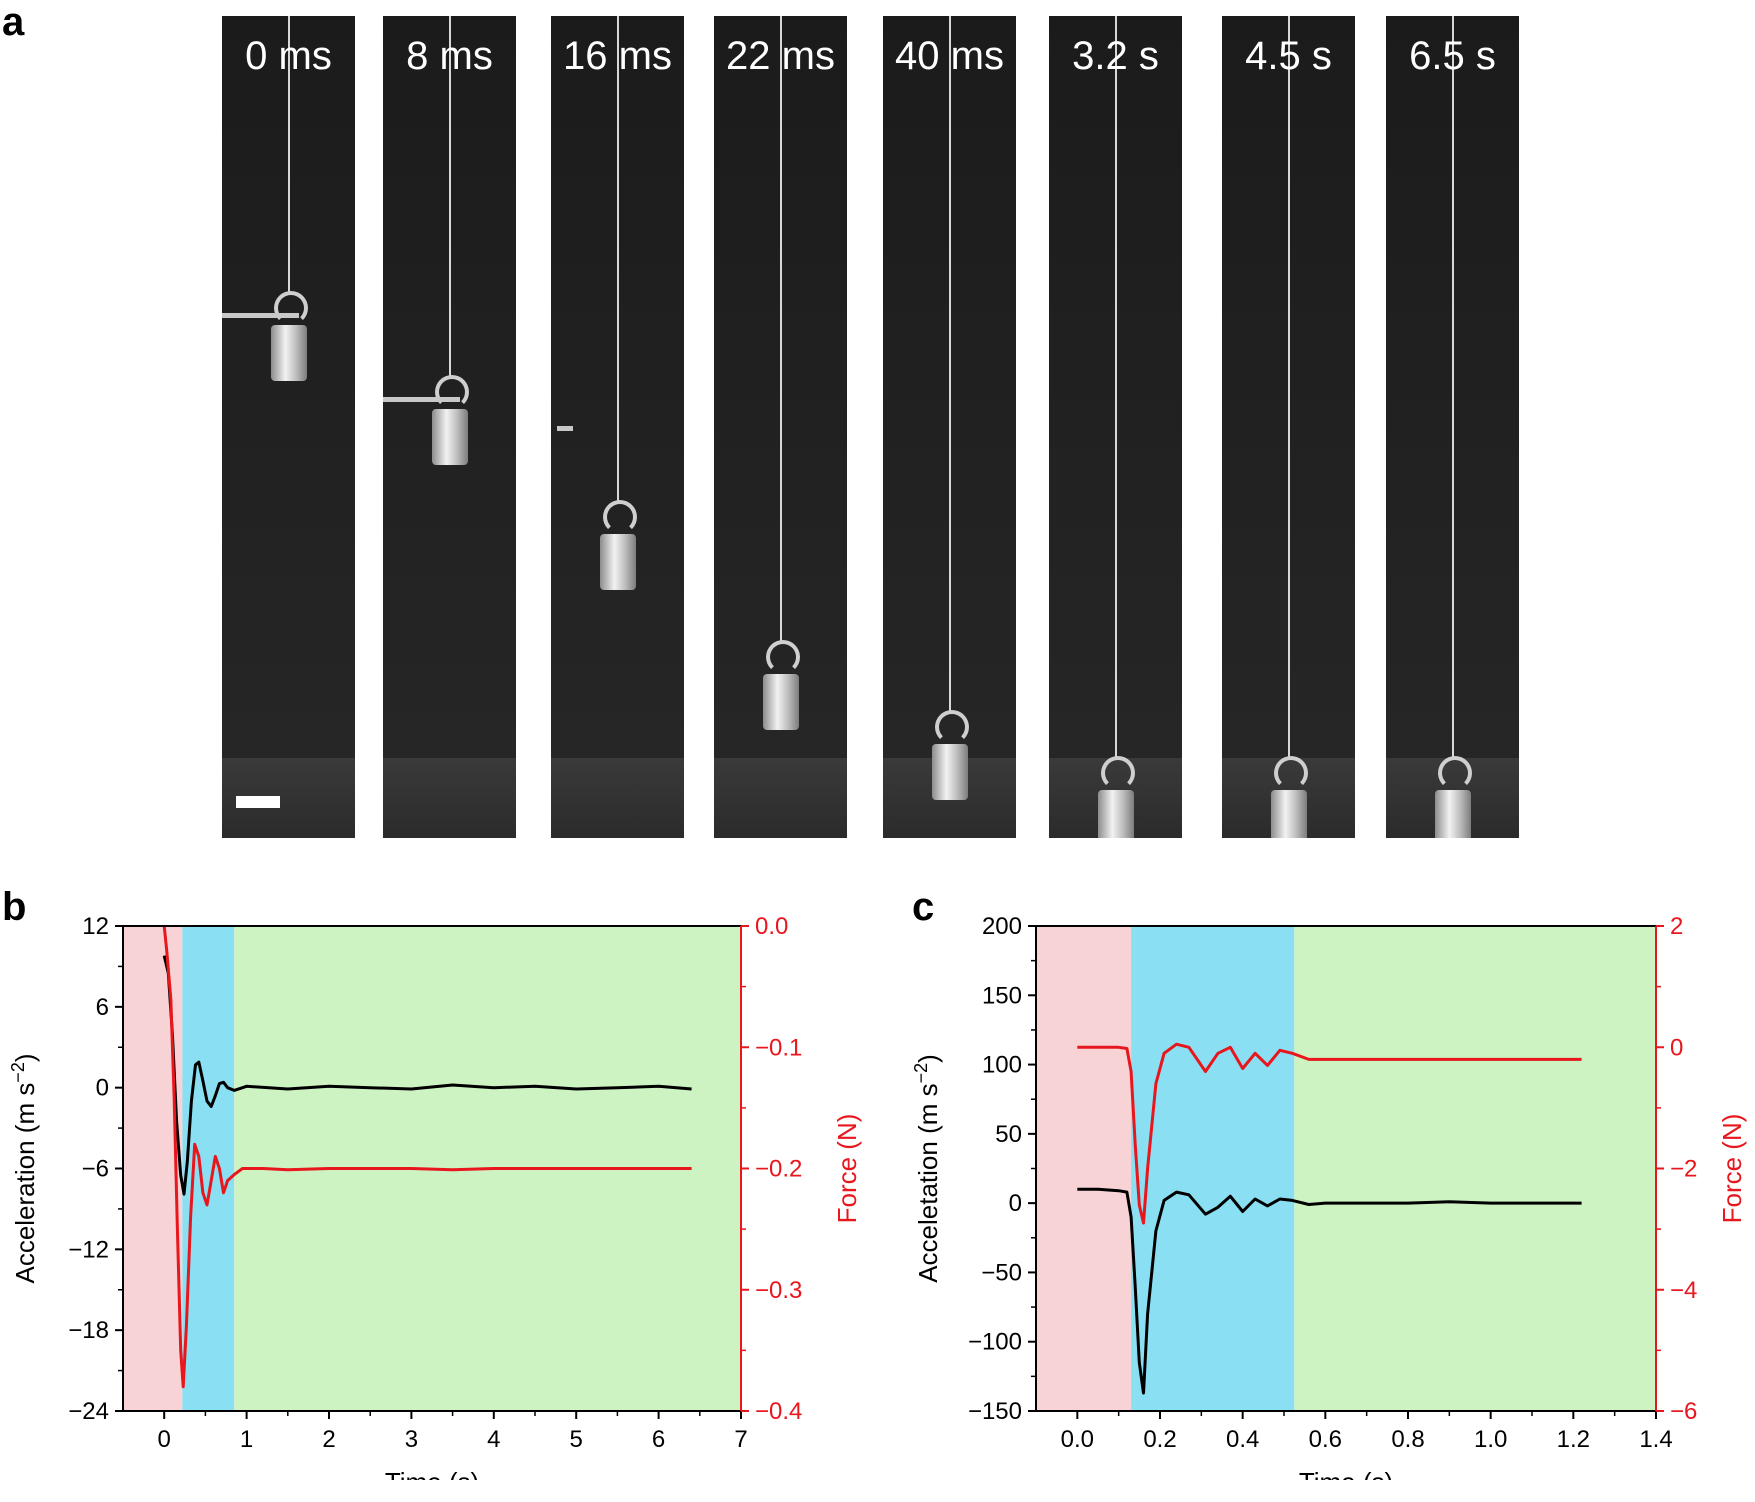 This screenshot has width=1755, height=1502. Describe the element at coordinates (778, 1169) in the screenshot. I see `y2-tick-label: −0.2` at that location.